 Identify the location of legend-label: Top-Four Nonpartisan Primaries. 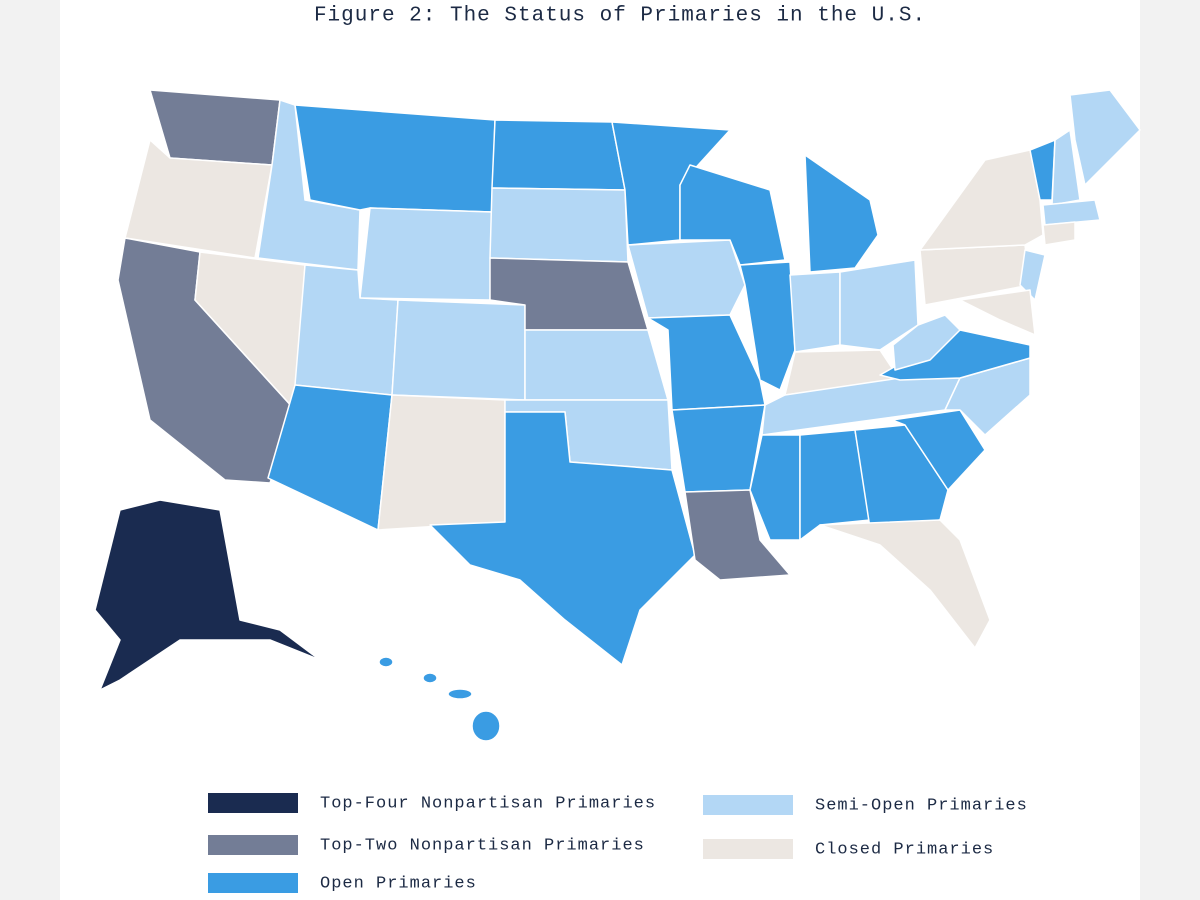
(488, 803).